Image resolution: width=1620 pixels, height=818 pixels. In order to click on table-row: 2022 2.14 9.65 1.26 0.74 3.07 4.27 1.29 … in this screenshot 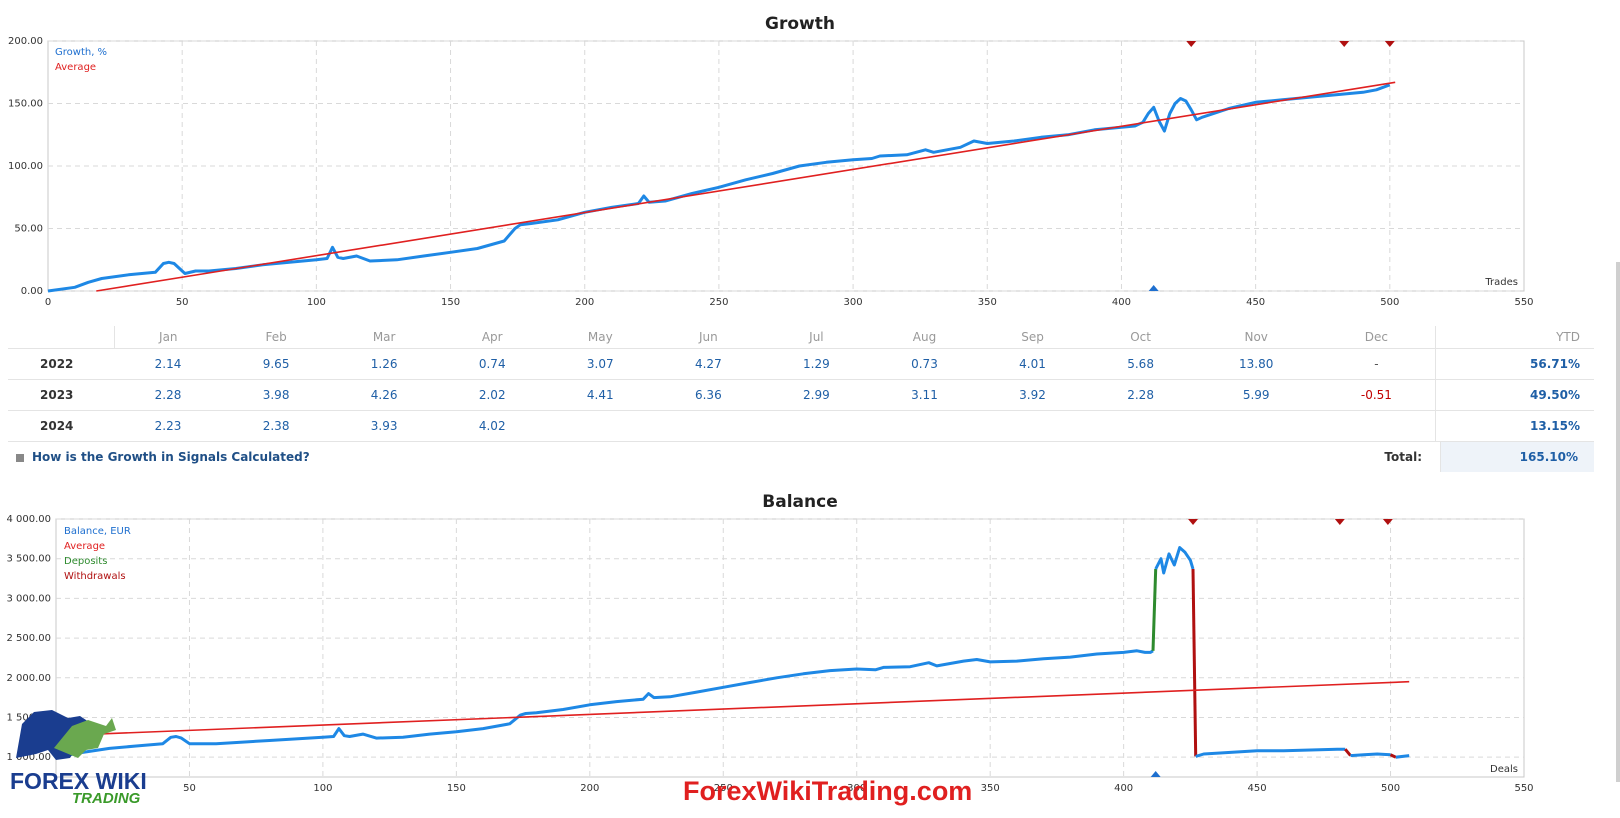, I will do `click(801, 364)`.